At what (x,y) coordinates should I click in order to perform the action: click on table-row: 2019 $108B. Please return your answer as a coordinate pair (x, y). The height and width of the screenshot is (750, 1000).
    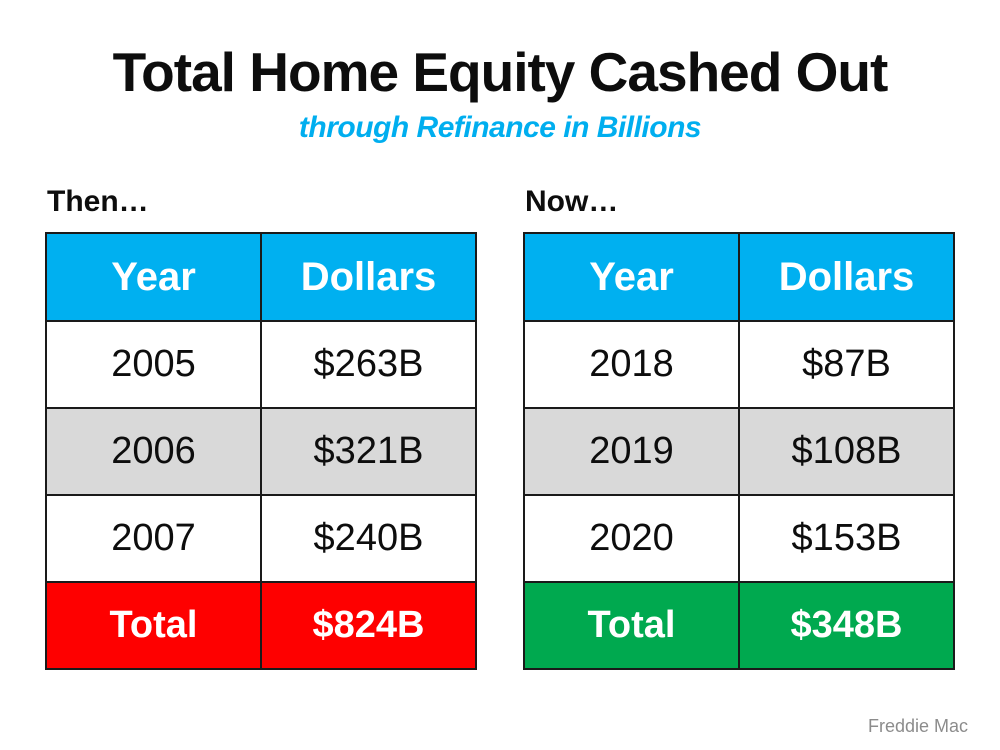
    Looking at the image, I should click on (739, 451).